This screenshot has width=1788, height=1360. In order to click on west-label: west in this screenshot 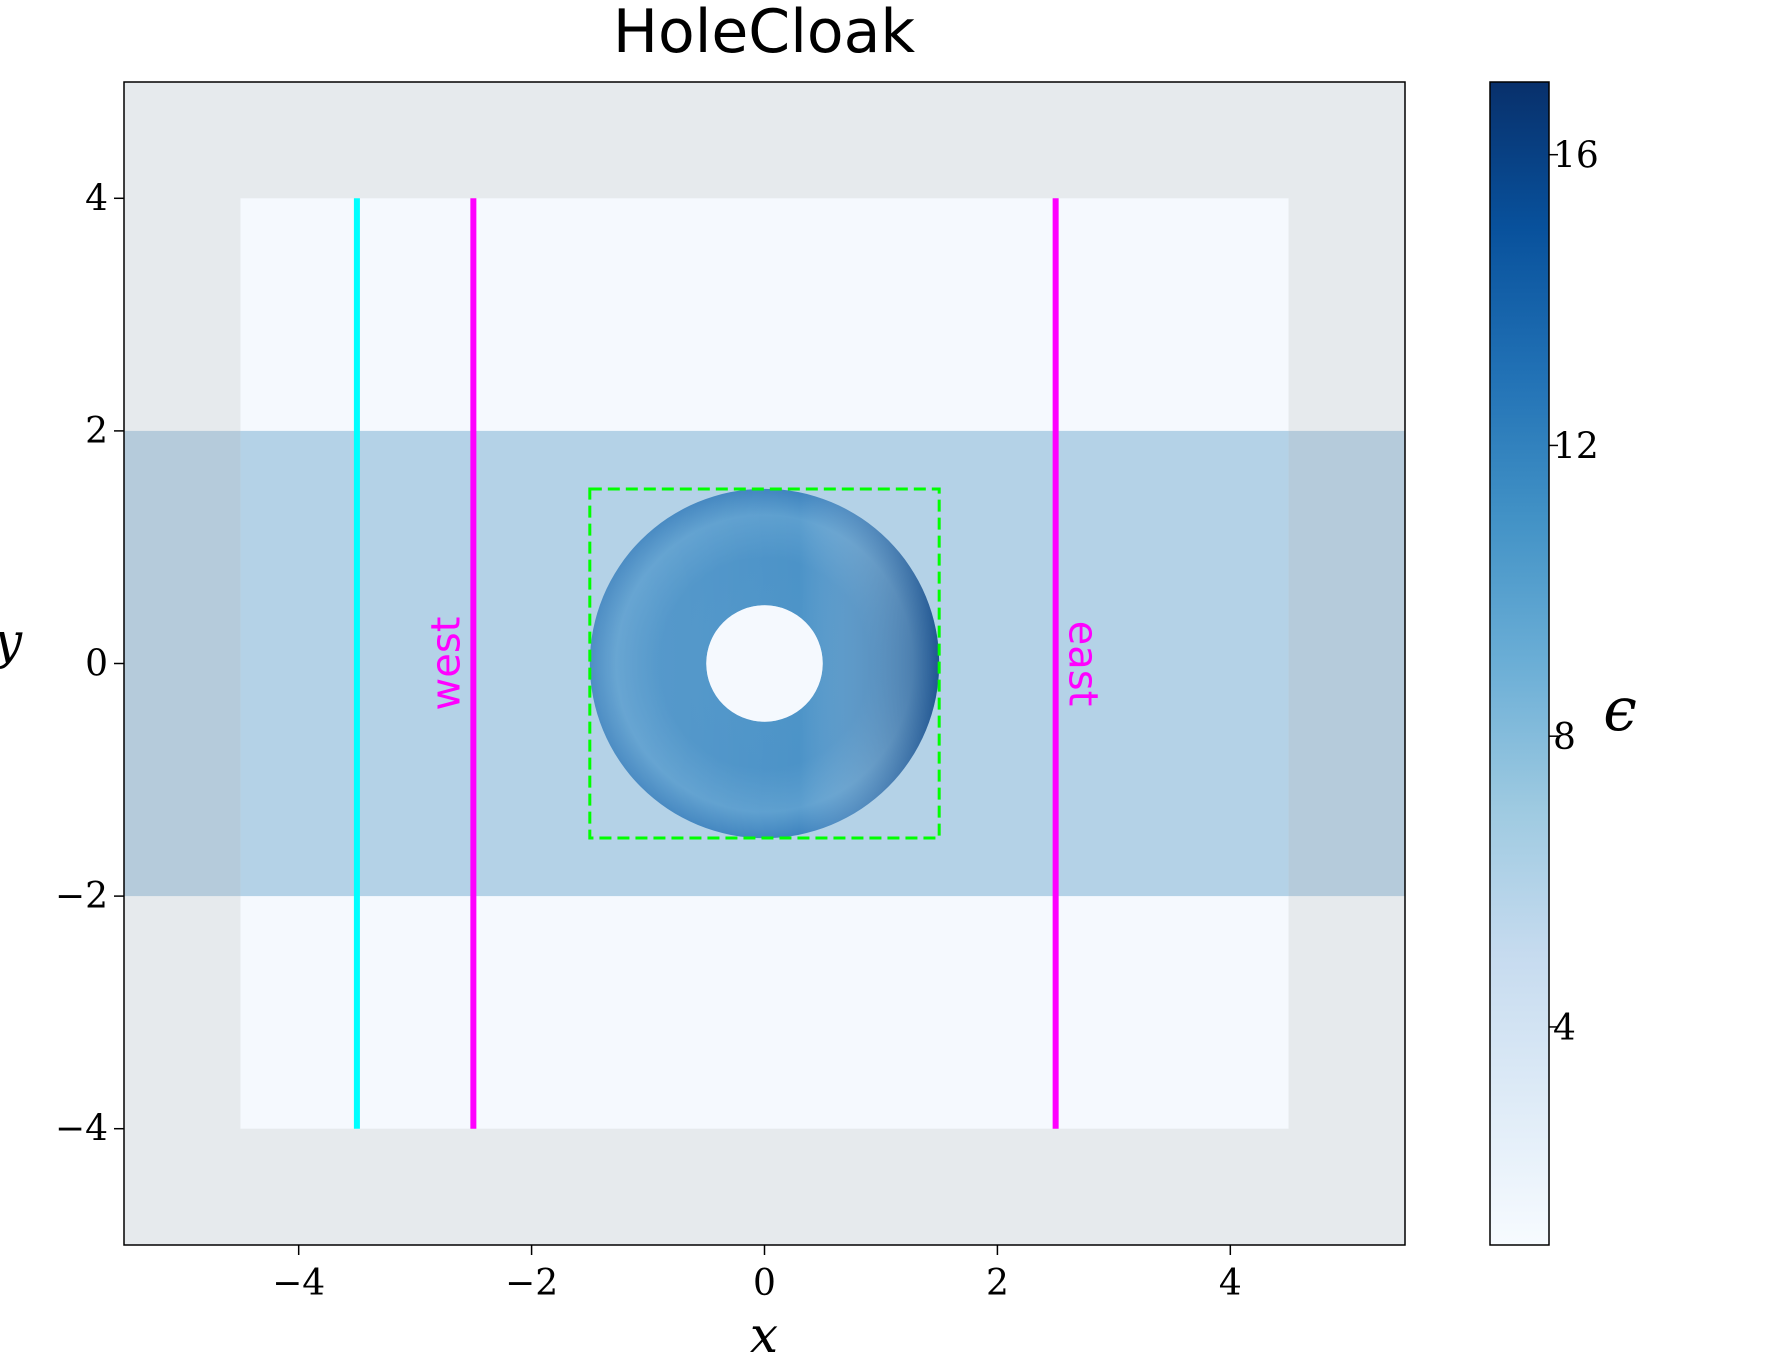, I will do `click(446, 664)`.